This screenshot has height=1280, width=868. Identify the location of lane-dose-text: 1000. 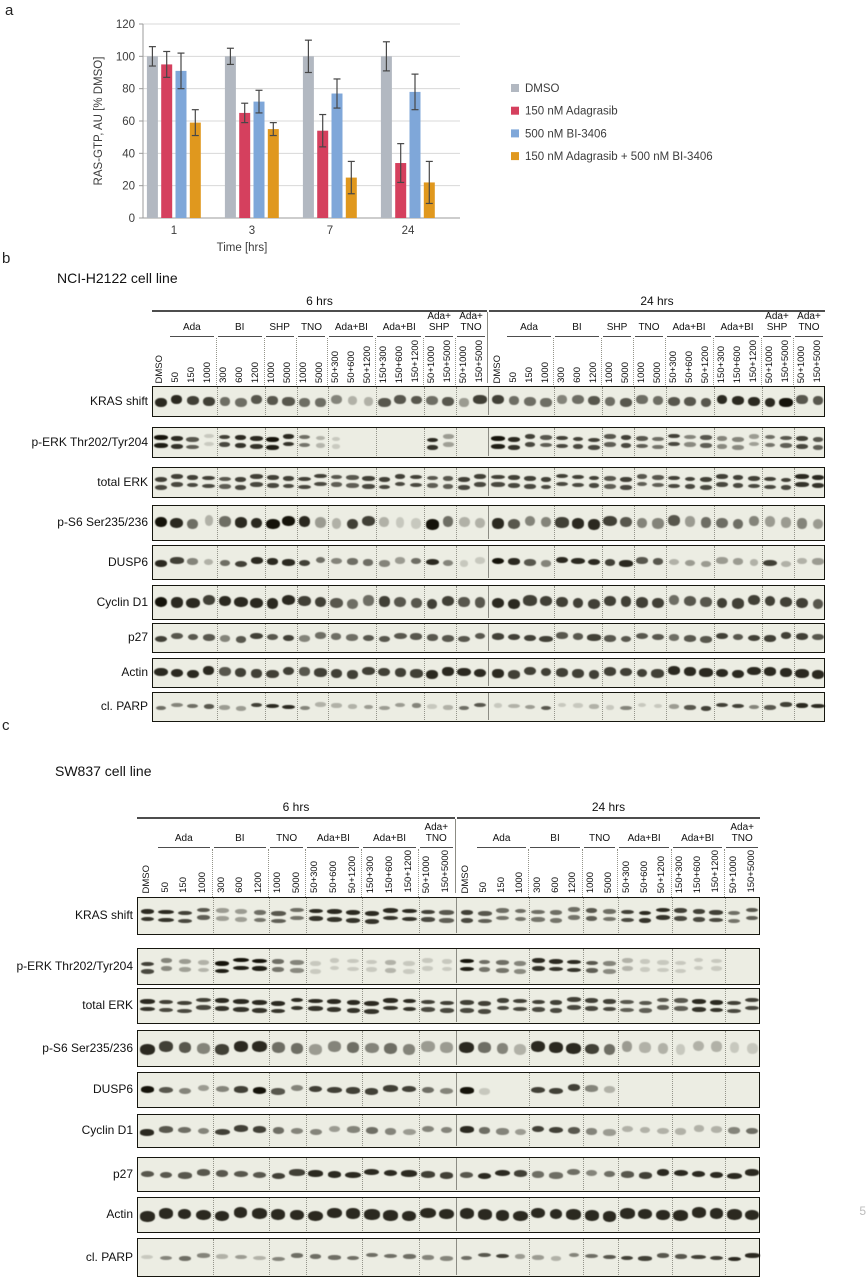
(277, 882).